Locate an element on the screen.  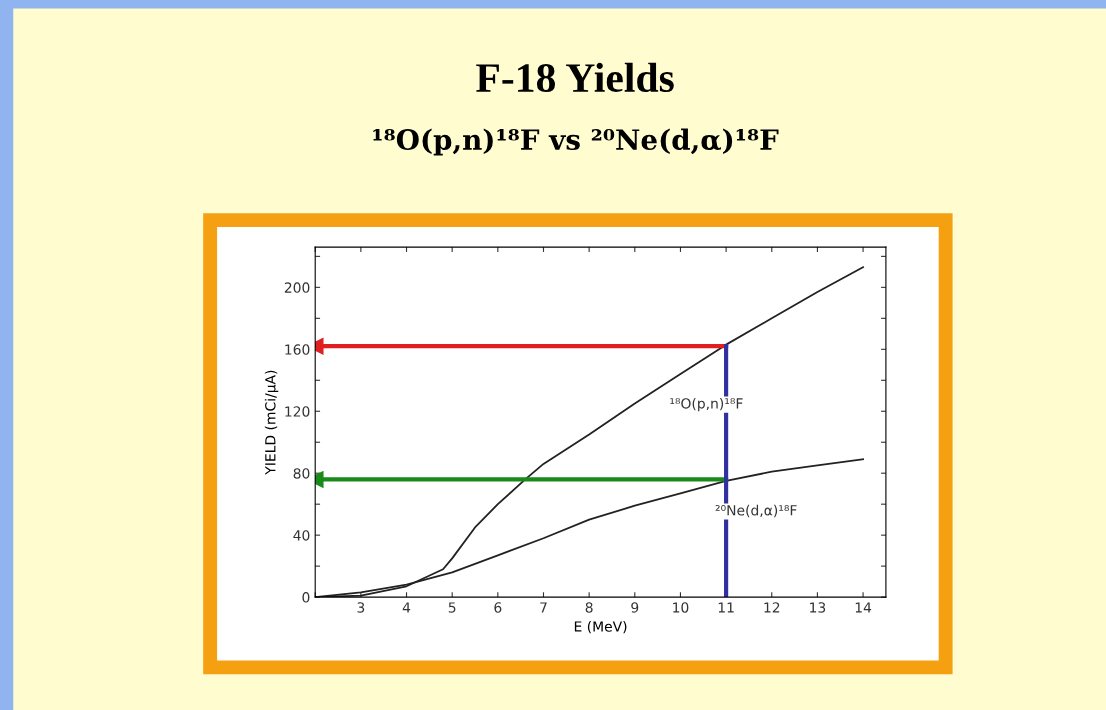
x-tick-label: 3 is located at coordinates (361, 607).